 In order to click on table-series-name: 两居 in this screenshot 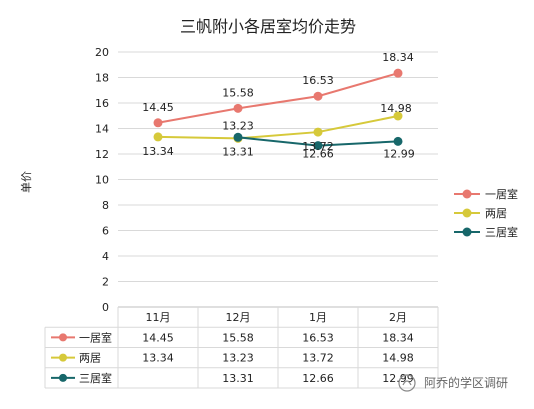, I will do `click(90, 358)`.